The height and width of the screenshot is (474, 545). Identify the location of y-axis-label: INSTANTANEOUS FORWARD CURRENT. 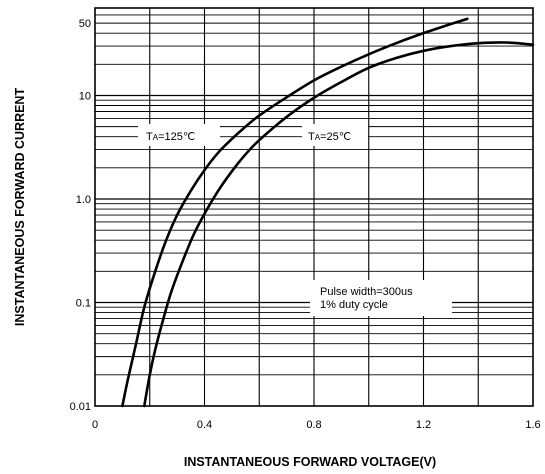
(20, 207).